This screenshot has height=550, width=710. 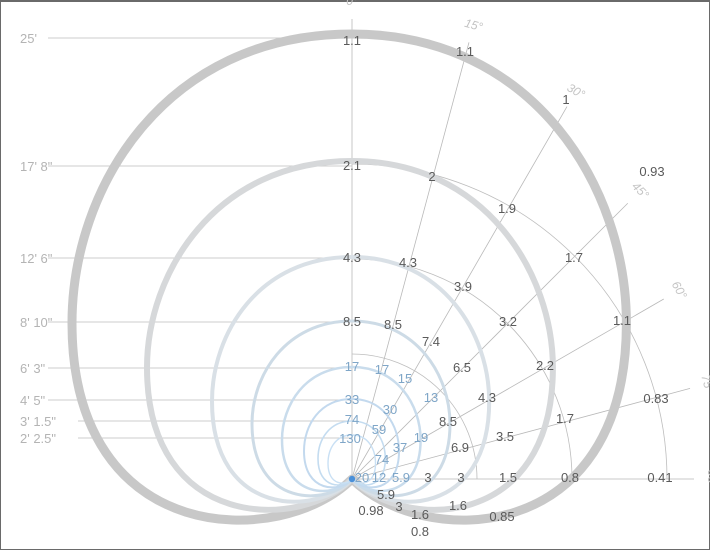 What do you see at coordinates (390, 409) in the screenshot?
I see `isolux-value-label: 30` at bounding box center [390, 409].